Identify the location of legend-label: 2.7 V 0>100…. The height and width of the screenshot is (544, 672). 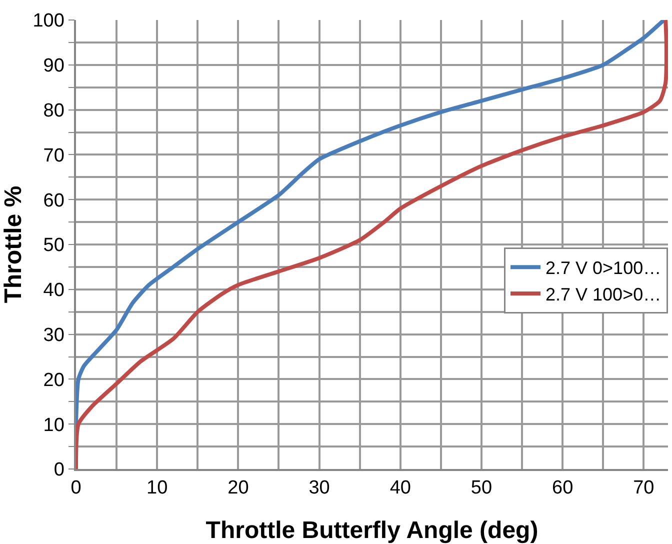
(604, 268).